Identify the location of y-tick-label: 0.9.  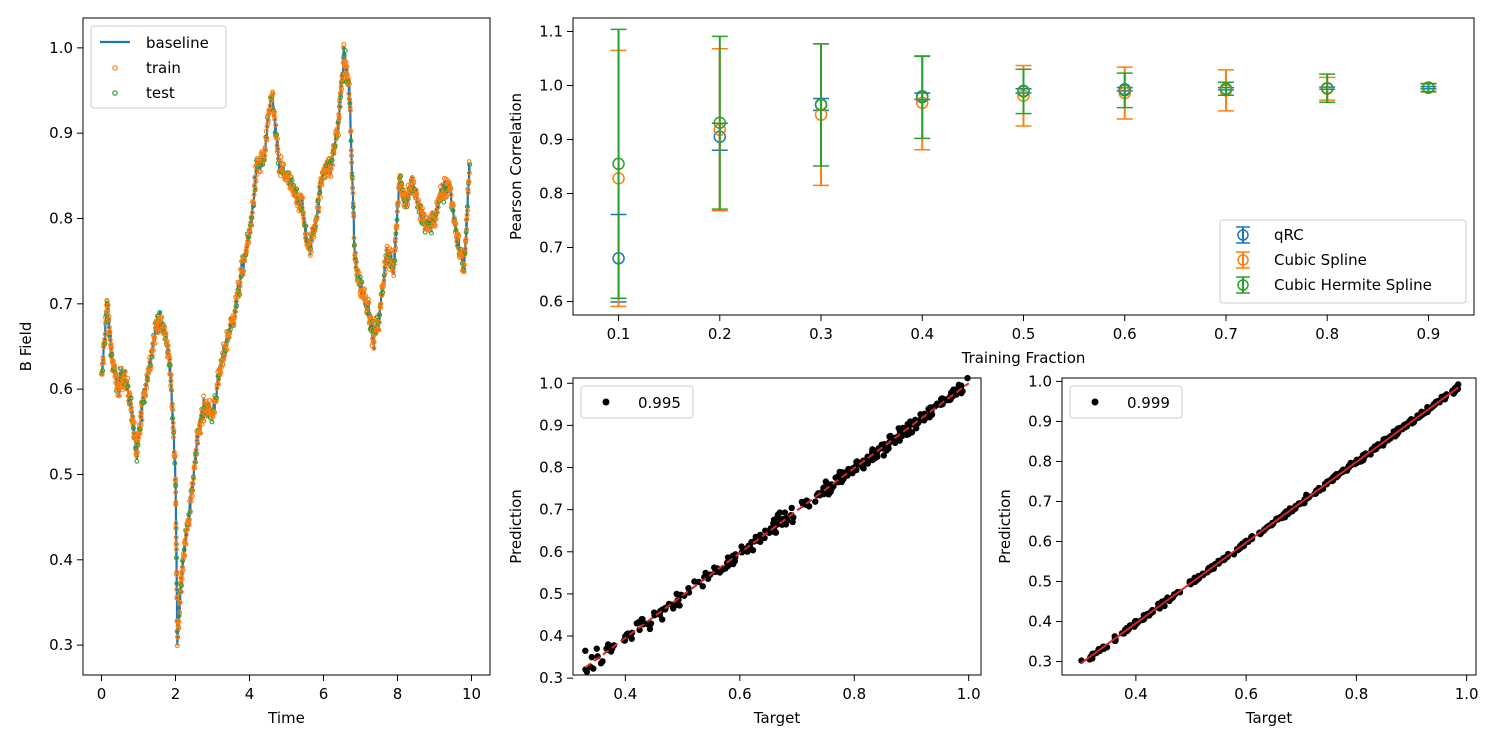
(1040, 421).